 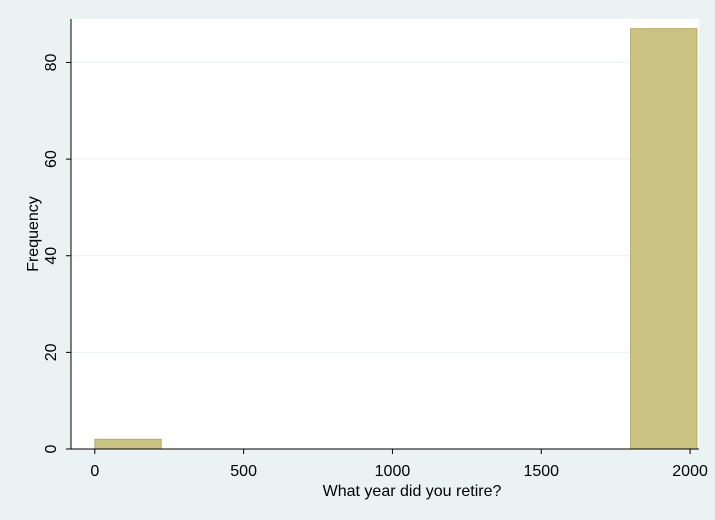 I want to click on x-tick-label: 2000, so click(x=690, y=471).